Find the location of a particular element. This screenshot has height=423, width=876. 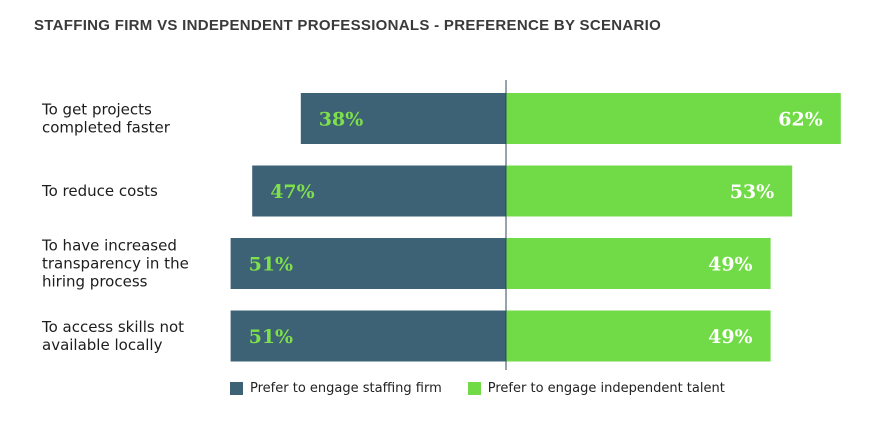

data-label-independent-talent: 53% is located at coordinates (752, 192).